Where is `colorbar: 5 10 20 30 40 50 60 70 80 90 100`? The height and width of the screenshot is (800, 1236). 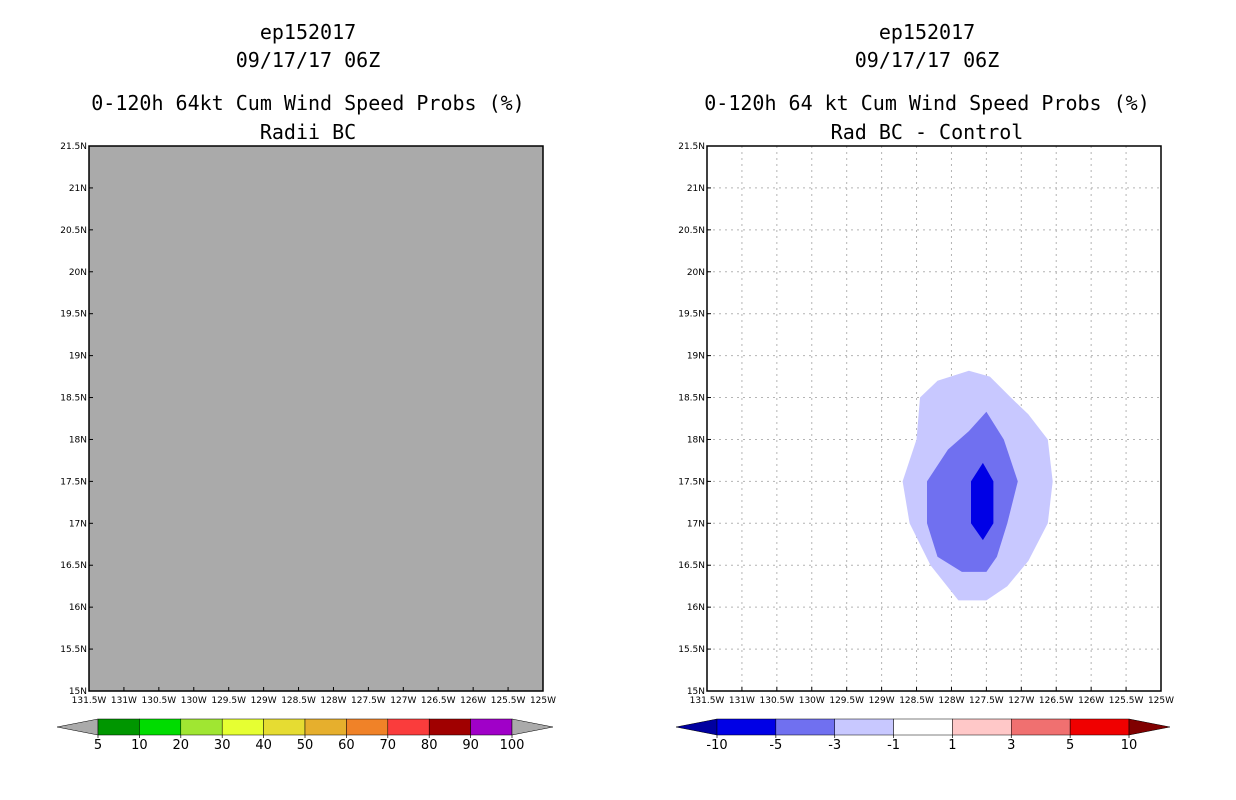 colorbar: 5 10 20 30 40 50 60 70 80 90 100 is located at coordinates (305, 735).